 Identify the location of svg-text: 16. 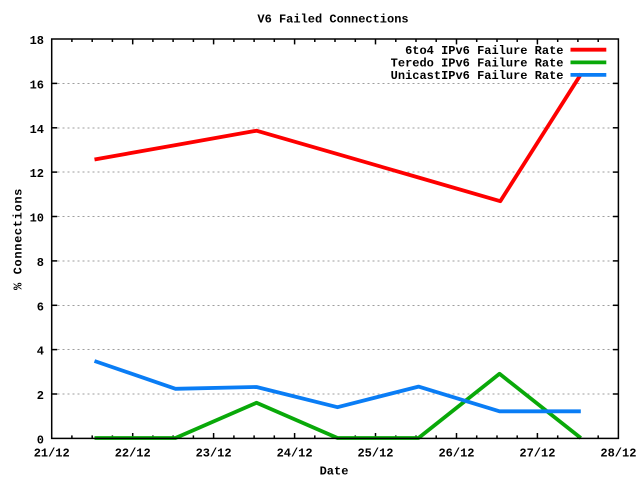
(37, 85).